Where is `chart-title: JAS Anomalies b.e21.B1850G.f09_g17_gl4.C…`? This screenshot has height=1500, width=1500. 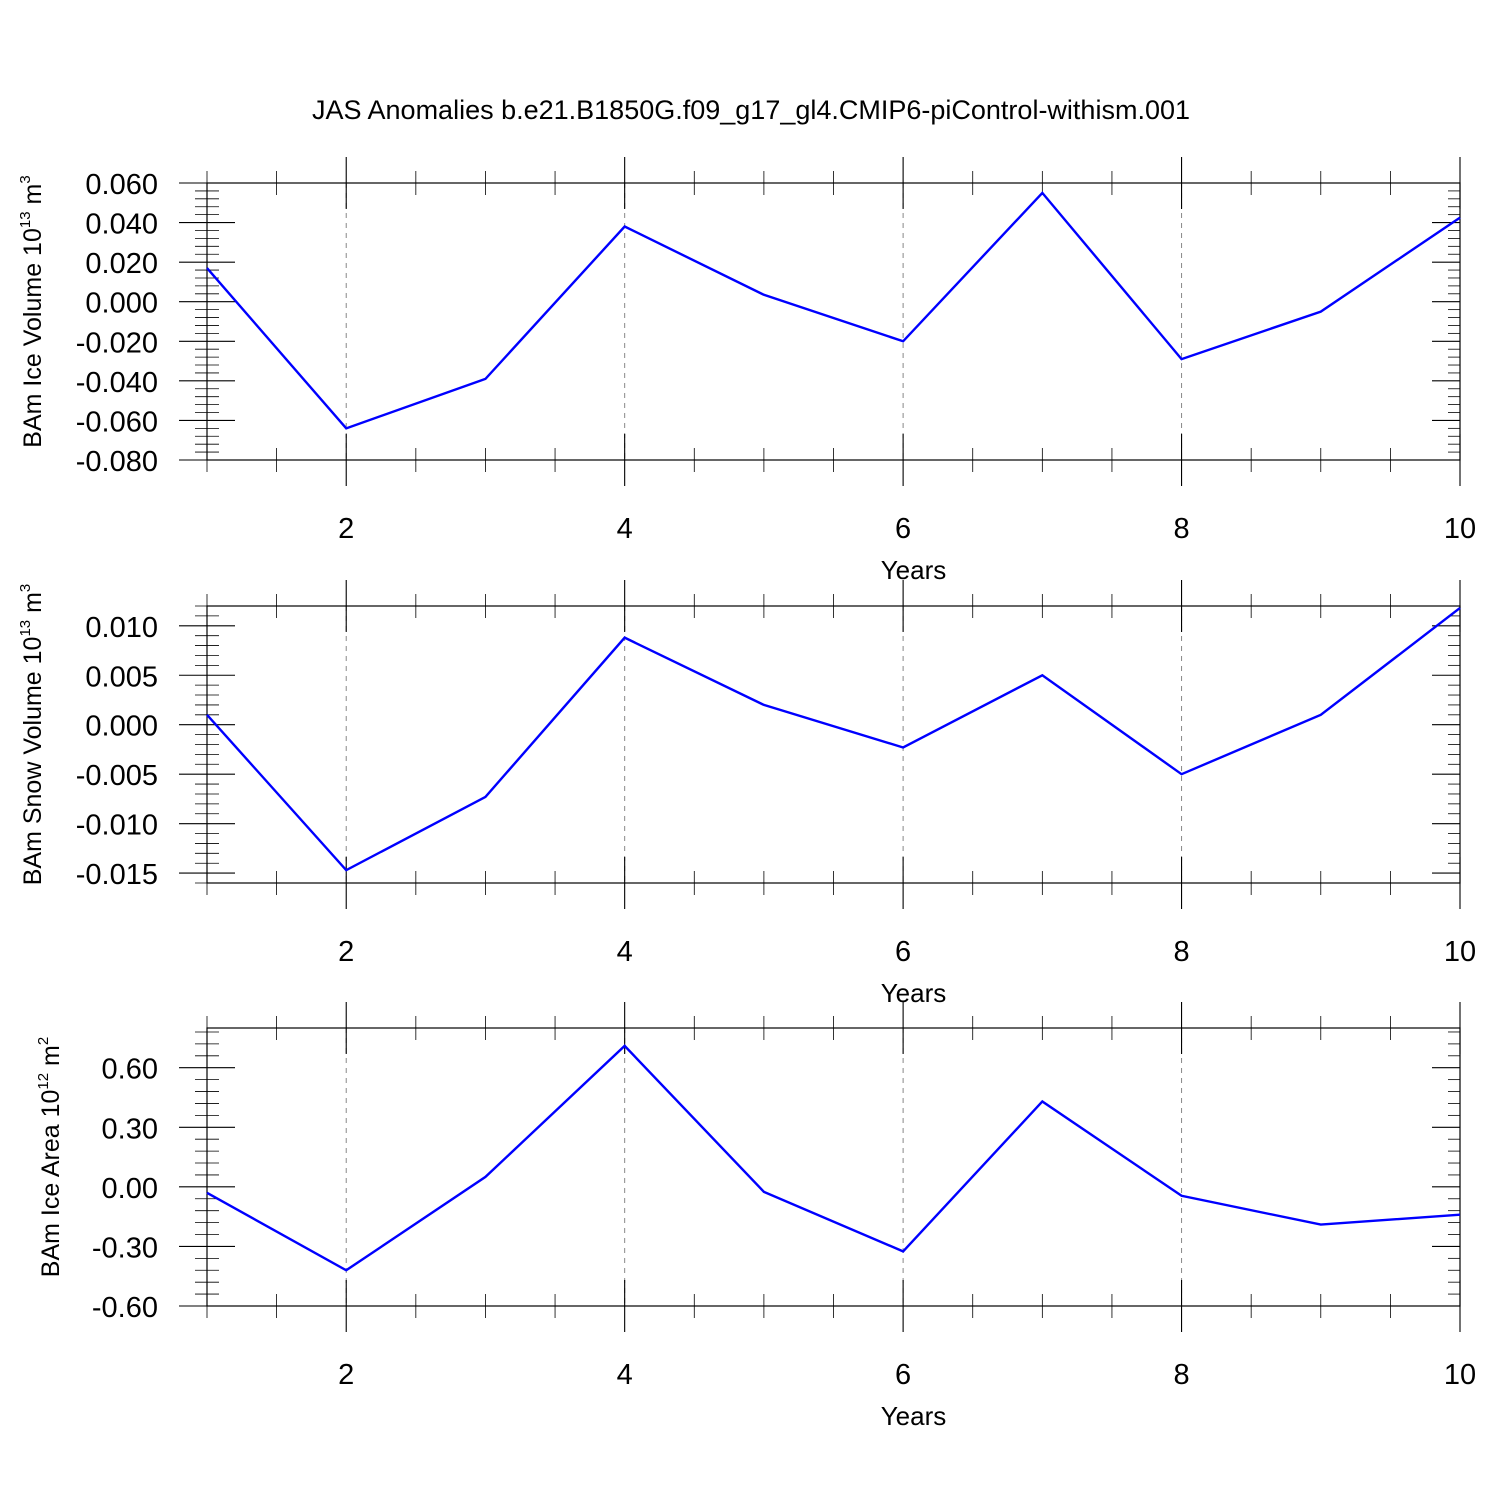
chart-title: JAS Anomalies b.e21.B1850G.f09_g17_gl4.C… is located at coordinates (751, 110).